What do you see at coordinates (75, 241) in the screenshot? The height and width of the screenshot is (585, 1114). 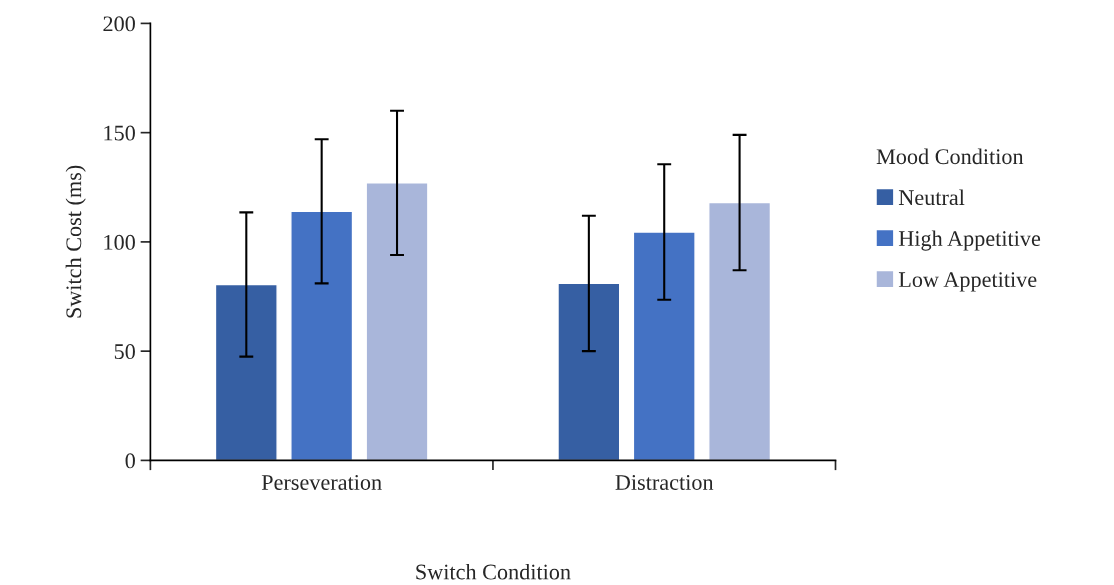 I see `y-axis-title: Switch Cost (ms)` at bounding box center [75, 241].